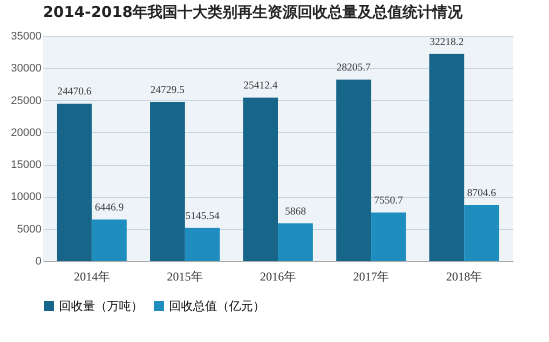 The width and height of the screenshot is (549, 342). Describe the element at coordinates (260, 86) in the screenshot. I see `data-label: 25412.4` at that location.